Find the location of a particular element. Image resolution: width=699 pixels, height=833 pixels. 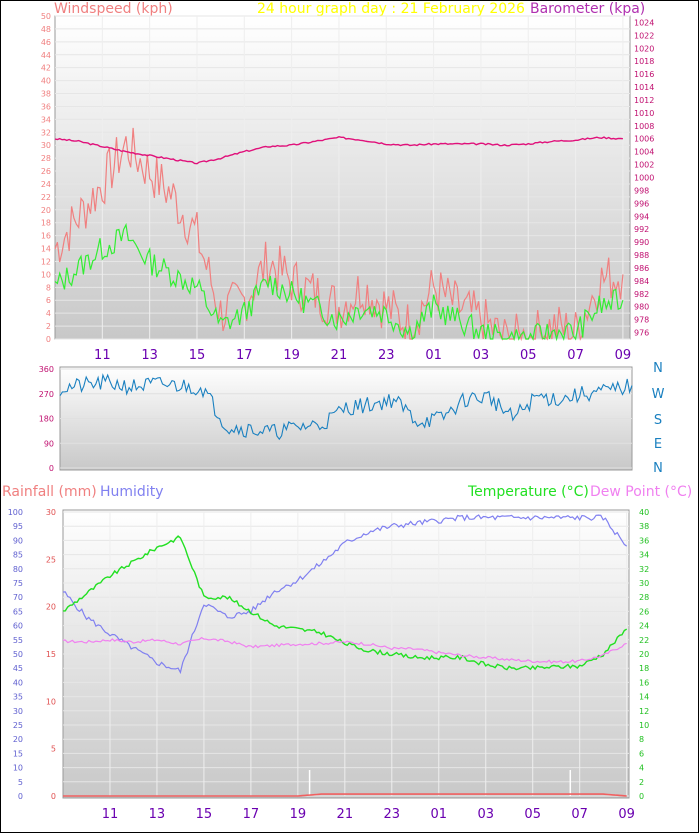

barometer-tick: 978 is located at coordinates (641, 320).